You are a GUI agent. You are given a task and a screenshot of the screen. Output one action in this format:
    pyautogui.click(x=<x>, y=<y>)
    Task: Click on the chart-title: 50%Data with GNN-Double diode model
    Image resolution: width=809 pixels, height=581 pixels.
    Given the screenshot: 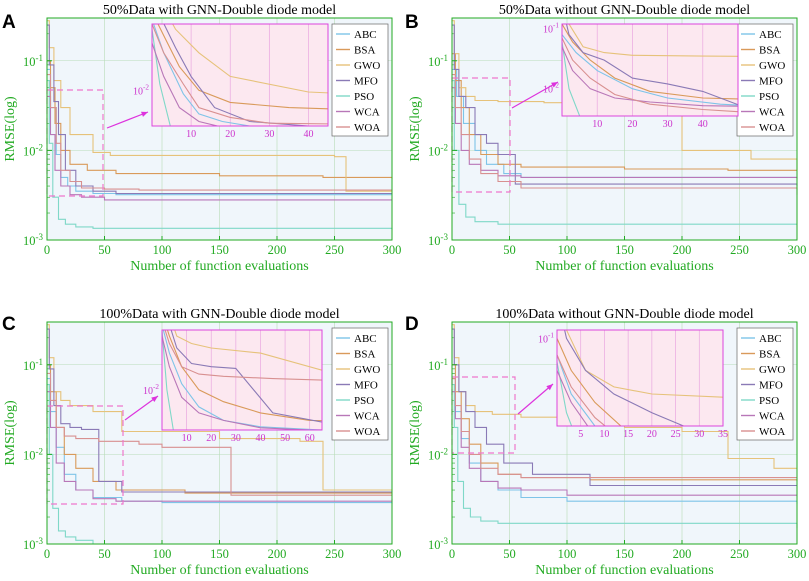 What is the action you would take?
    pyautogui.click(x=219, y=10)
    